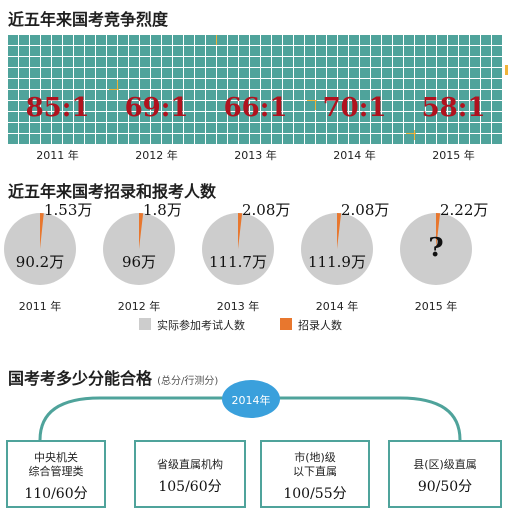 The image size is (508, 517). What do you see at coordinates (88, 19) in the screenshot?
I see `section1-title: 近五年来国考竞争烈度` at bounding box center [88, 19].